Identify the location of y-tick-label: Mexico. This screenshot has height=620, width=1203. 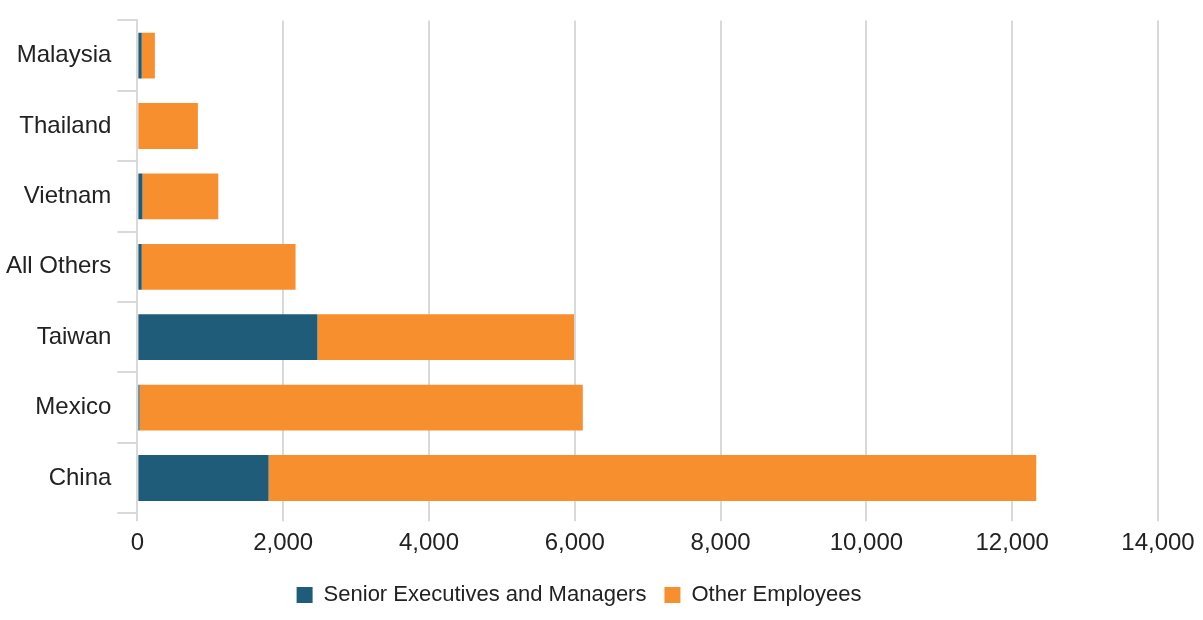
(73, 406).